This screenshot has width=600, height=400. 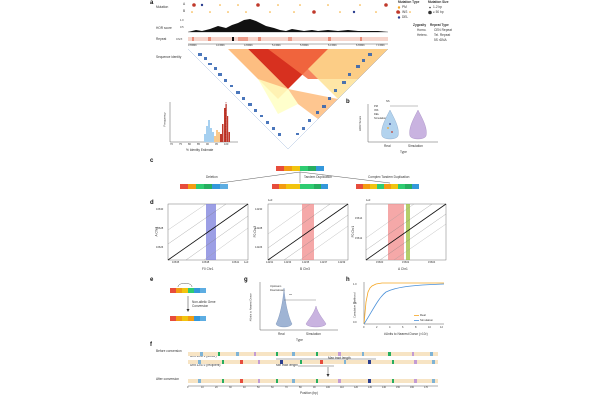 What do you see at coordinates (339, 358) in the screenshot?
I see `panel-f-max-tract: Max tract length` at bounding box center [339, 358].